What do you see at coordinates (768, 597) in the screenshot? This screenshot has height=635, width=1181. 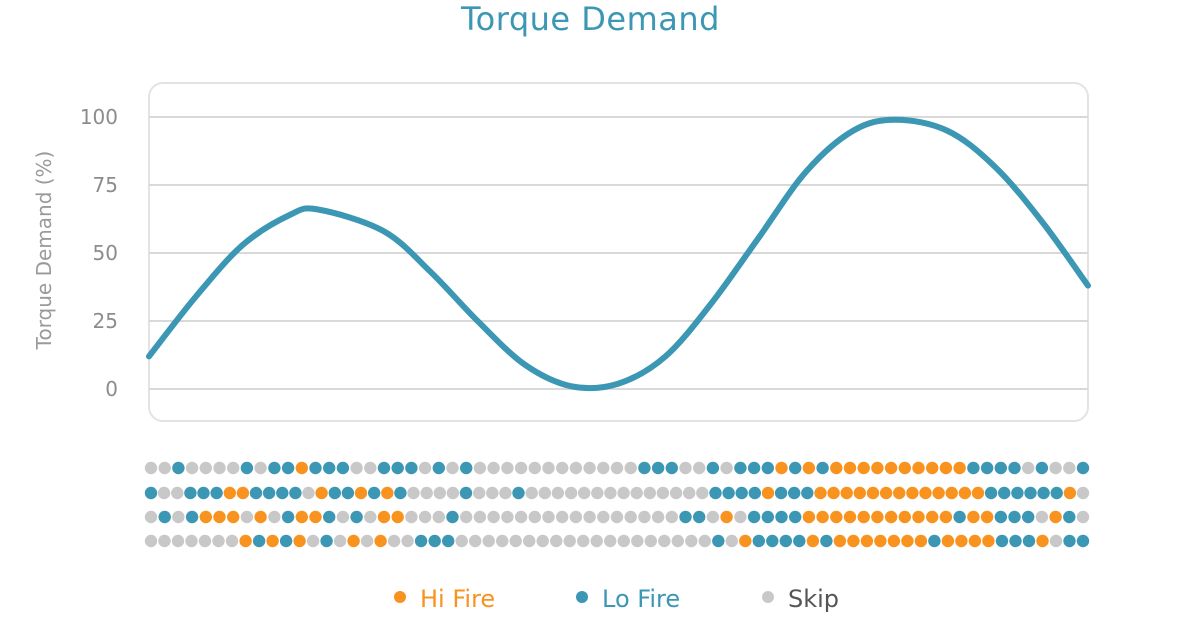 I see `skip-dot-icon` at bounding box center [768, 597].